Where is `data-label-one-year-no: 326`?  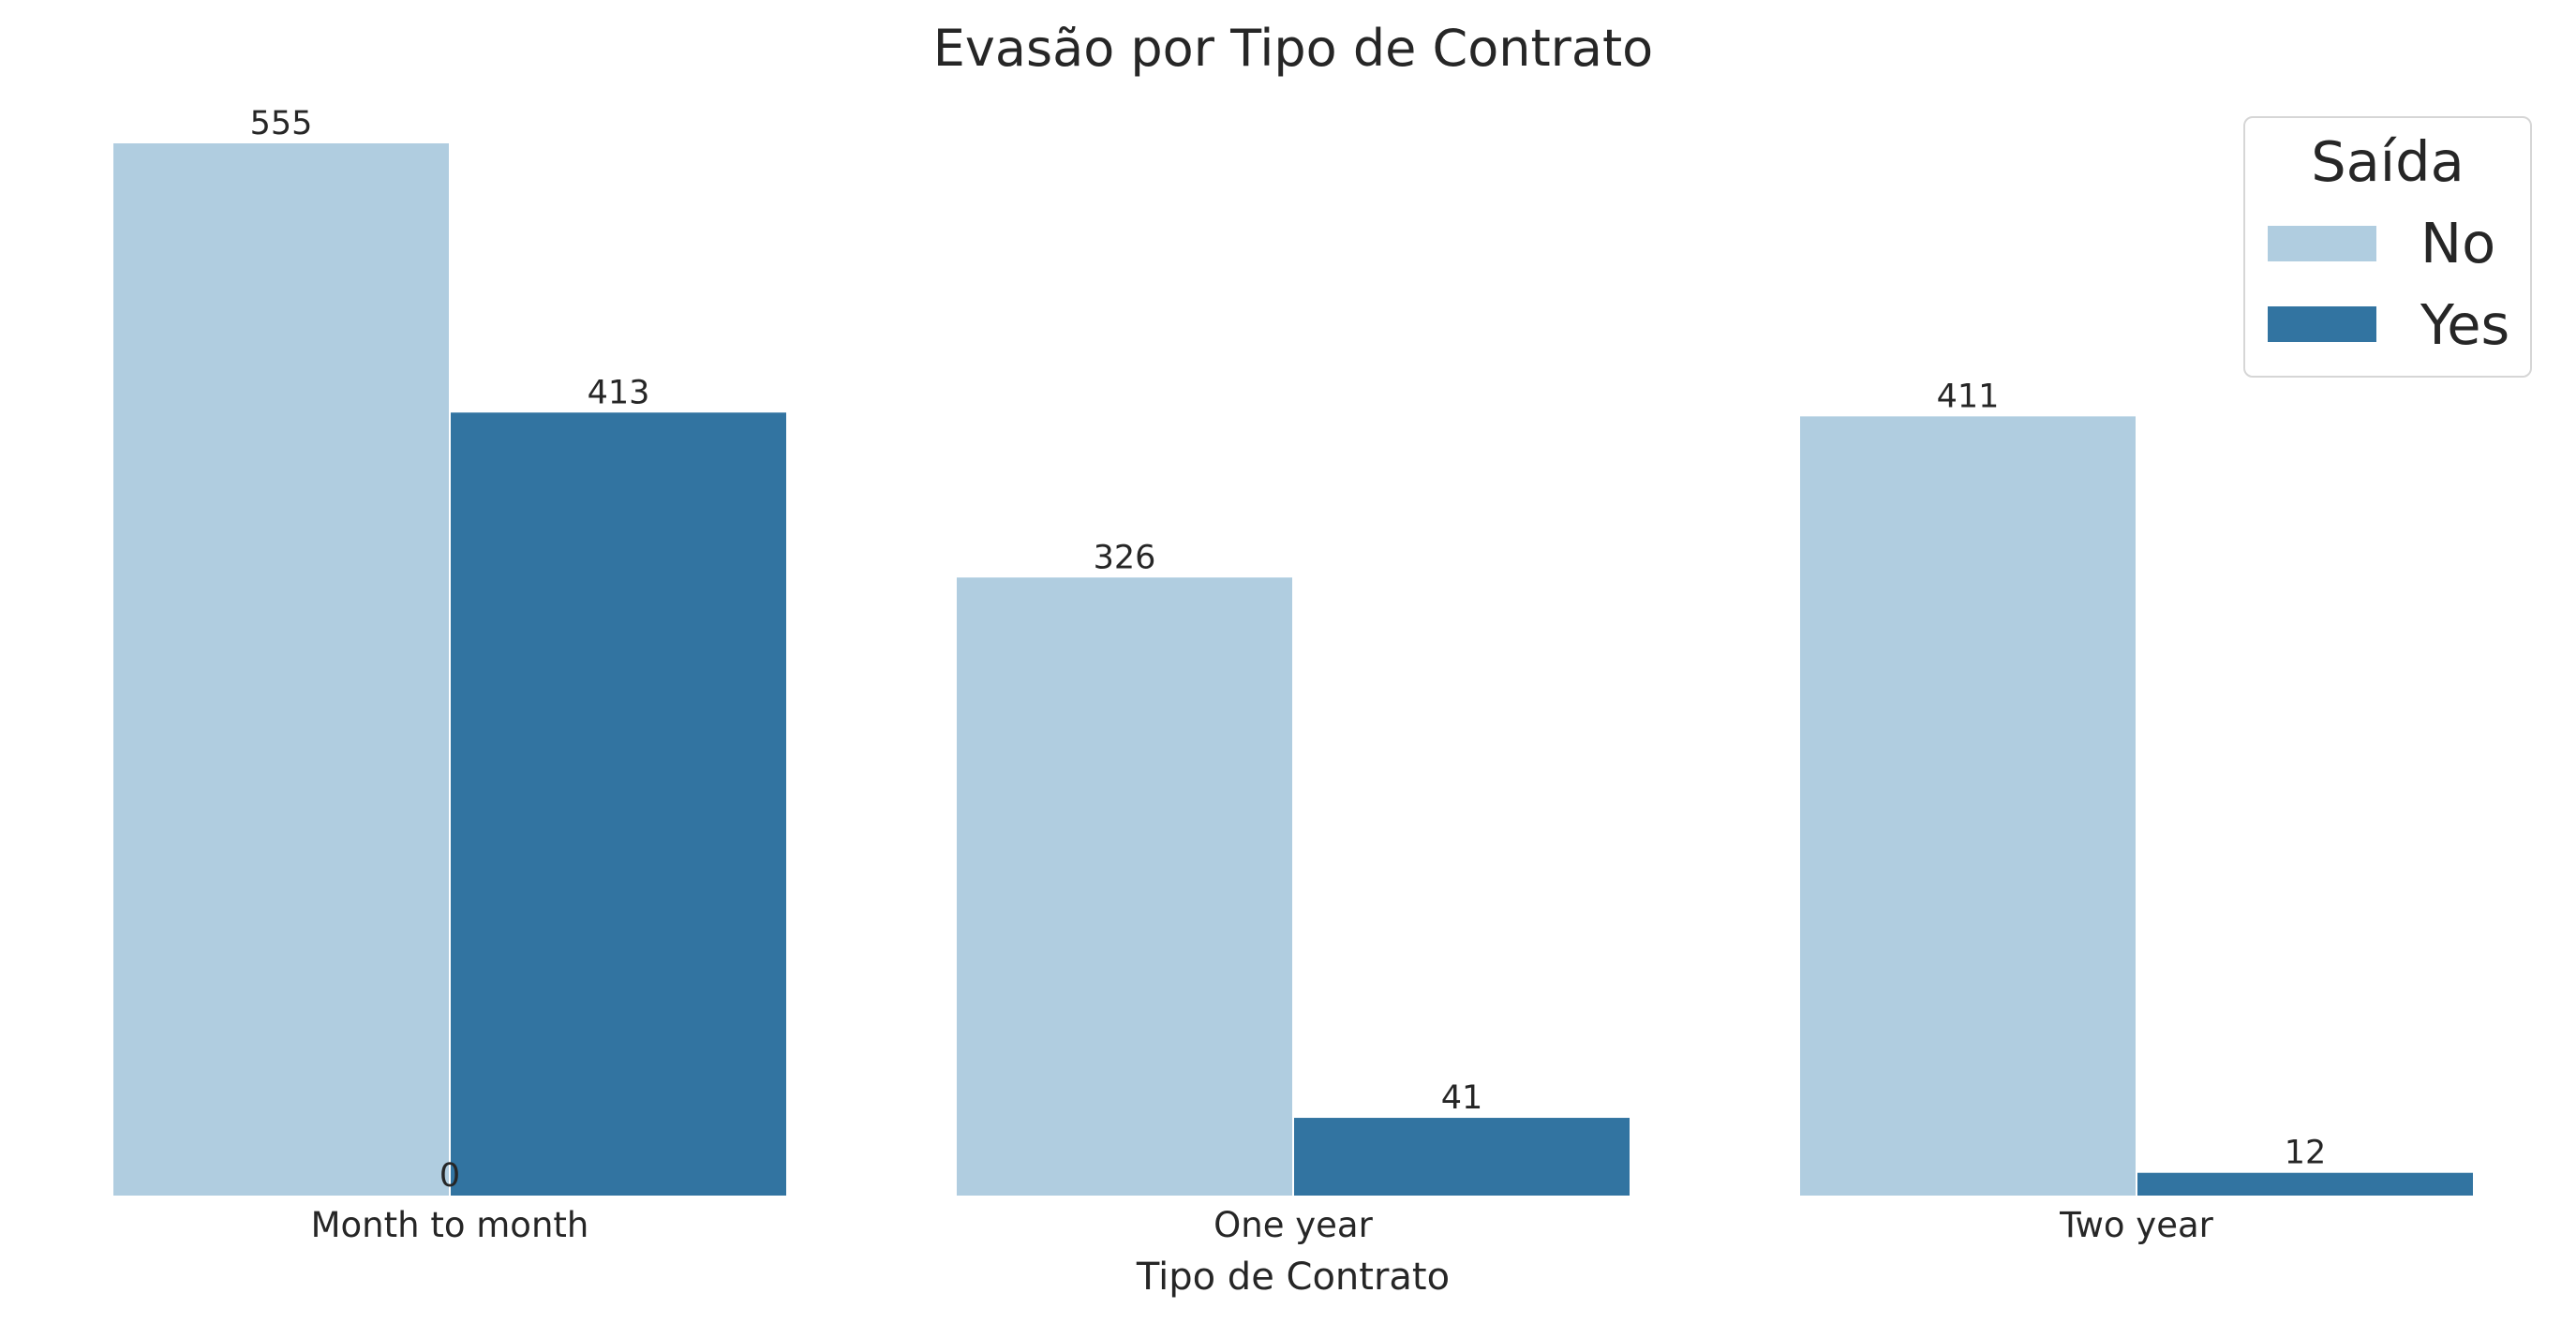
data-label-one-year-no: 326 is located at coordinates (1125, 557).